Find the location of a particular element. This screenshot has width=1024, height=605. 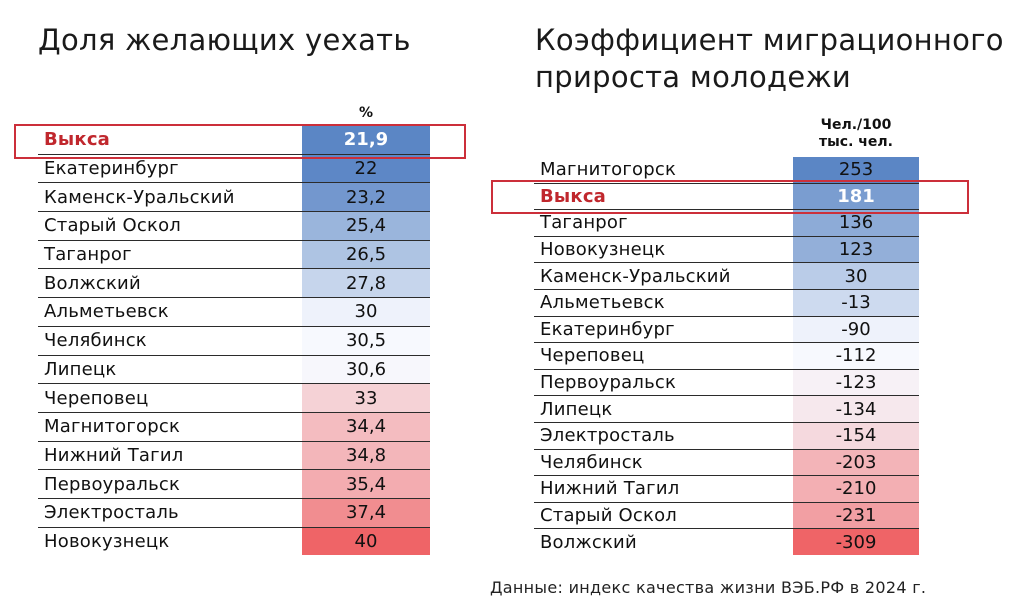

table-row: Альметьевск 30 is located at coordinates (234, 312).